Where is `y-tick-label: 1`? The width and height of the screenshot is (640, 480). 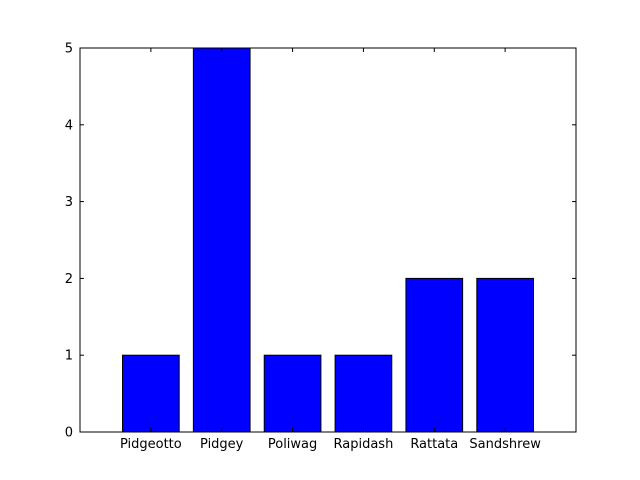 y-tick-label: 1 is located at coordinates (69, 356).